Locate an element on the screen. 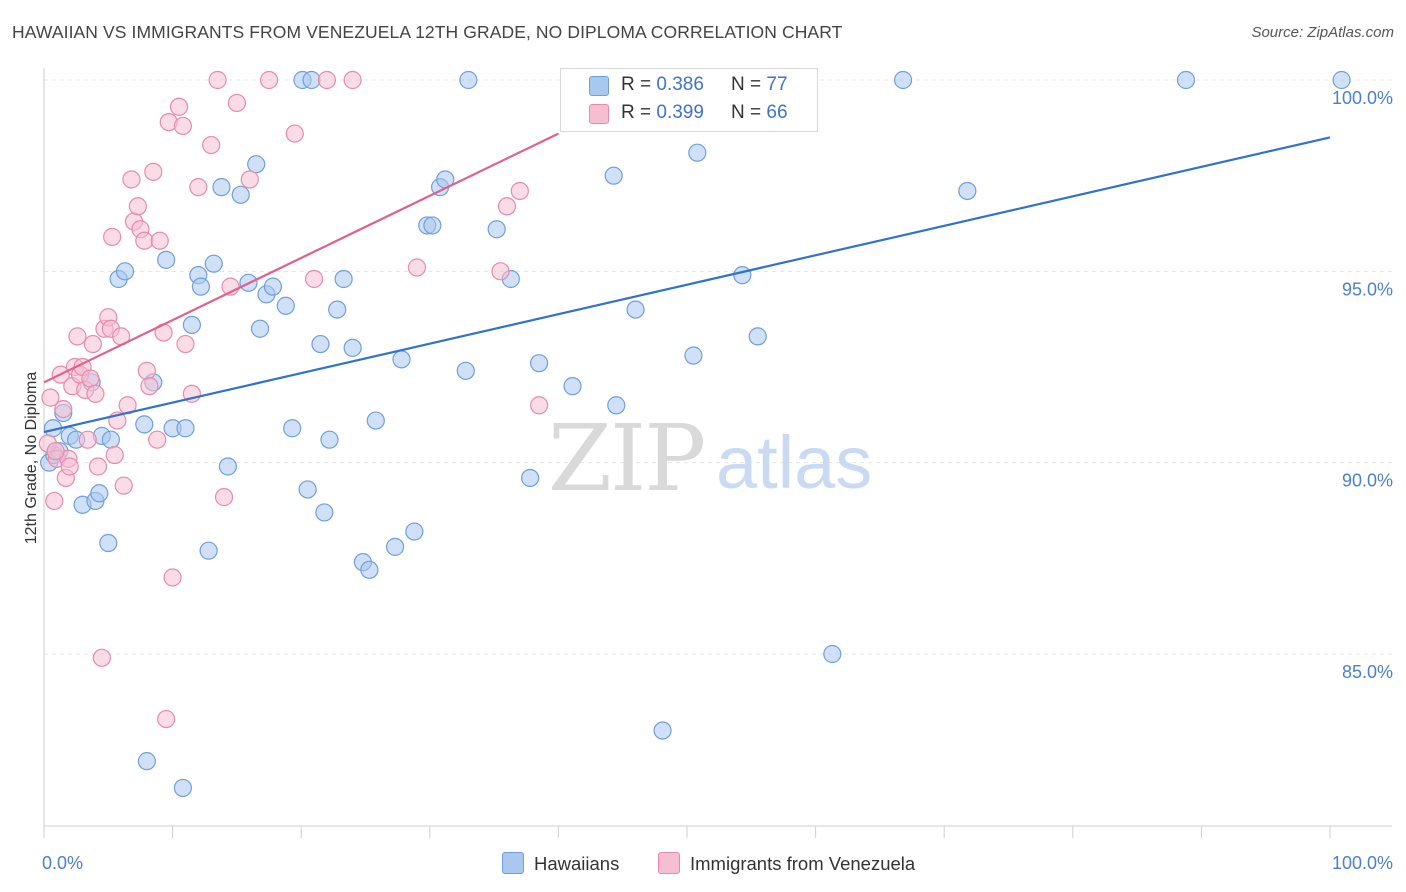 This screenshot has width=1406, height=892. y-tick-label: 85.0% is located at coordinates (1367, 672).